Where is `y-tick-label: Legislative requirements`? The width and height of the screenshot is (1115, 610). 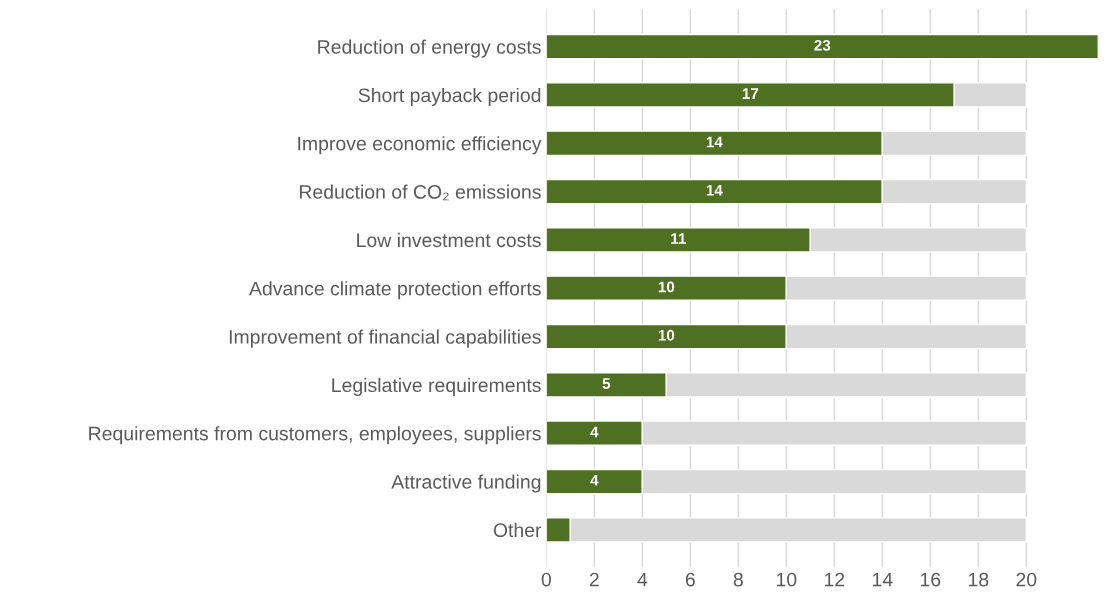 y-tick-label: Legislative requirements is located at coordinates (436, 386).